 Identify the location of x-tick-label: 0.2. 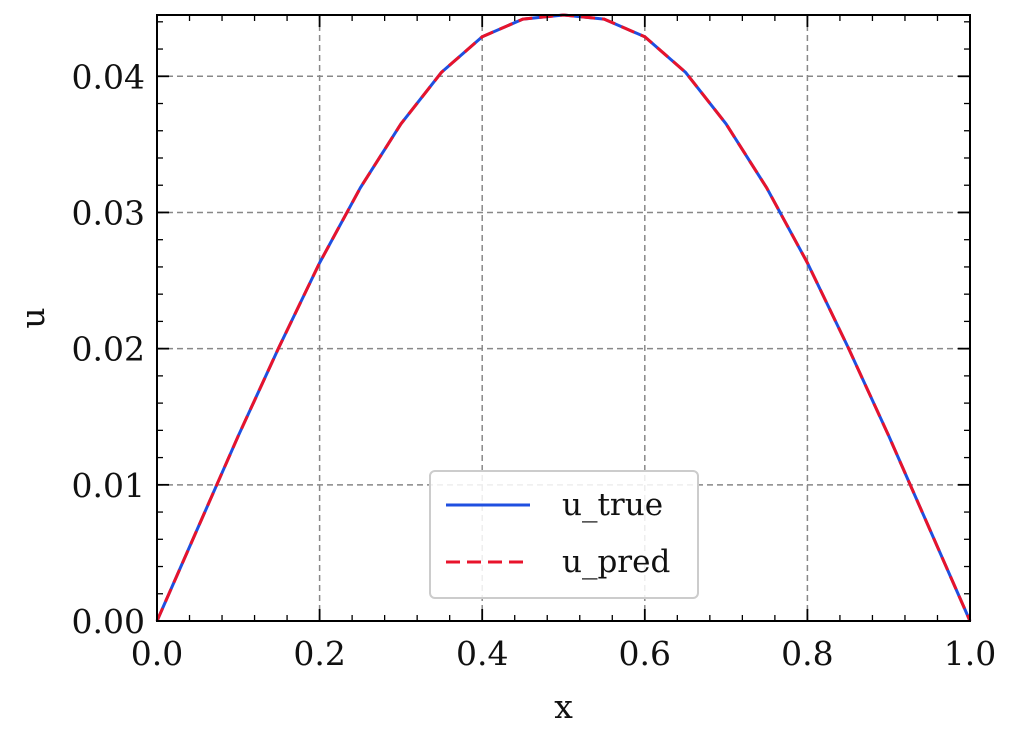
(319, 653).